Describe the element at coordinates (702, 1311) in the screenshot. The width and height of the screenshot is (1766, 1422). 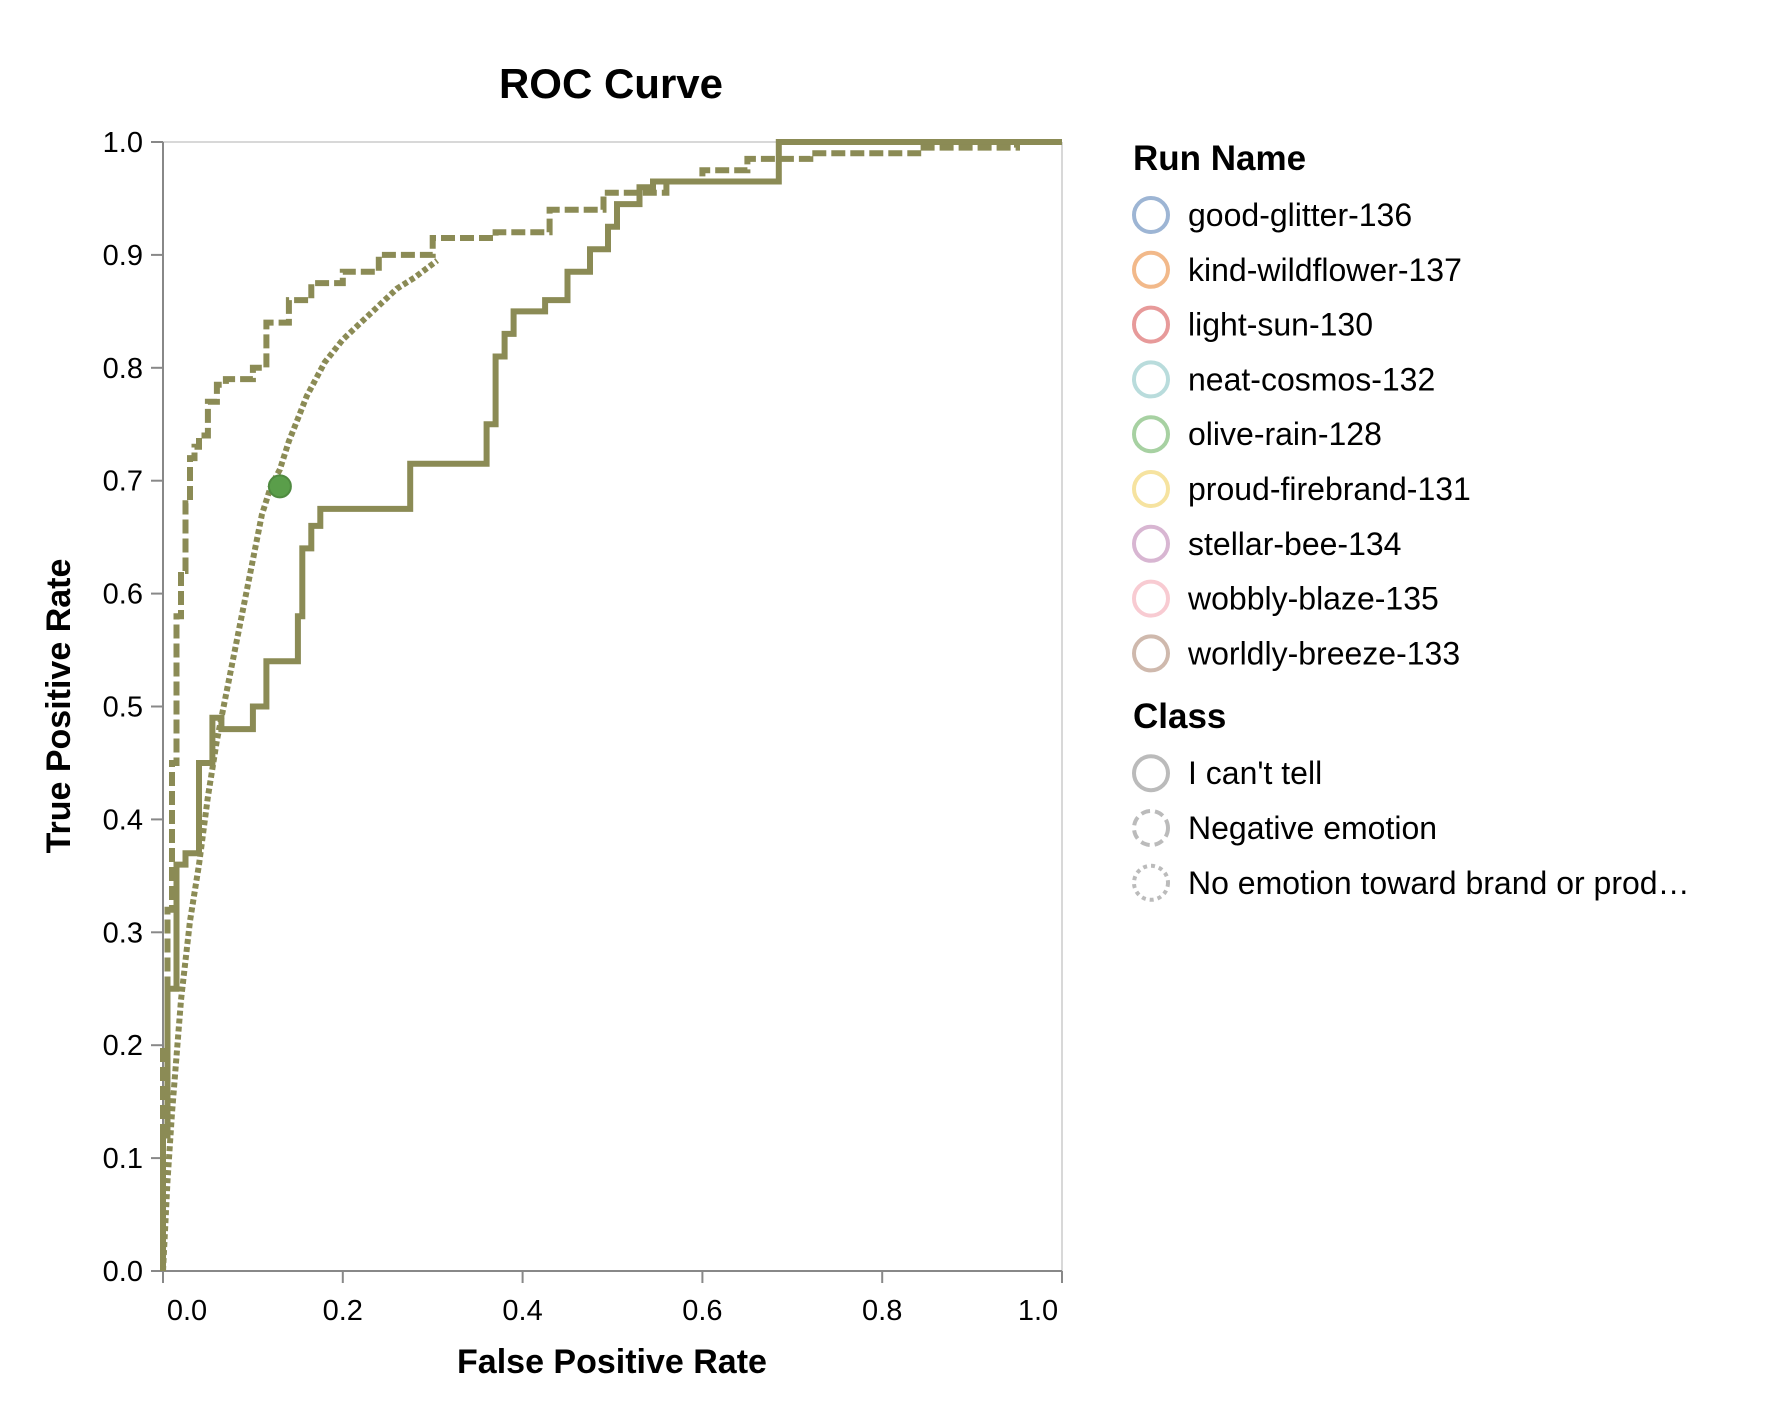
I see `x-tick-label: 0.6` at that location.